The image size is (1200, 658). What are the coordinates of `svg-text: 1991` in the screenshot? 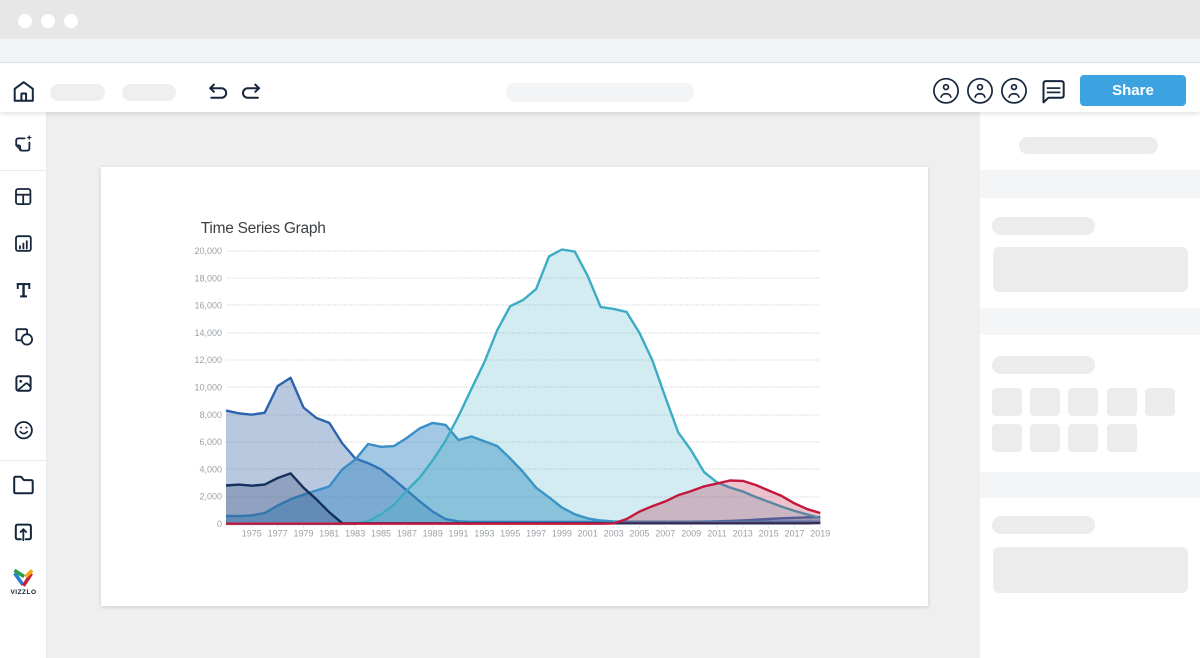 It's located at (458, 533).